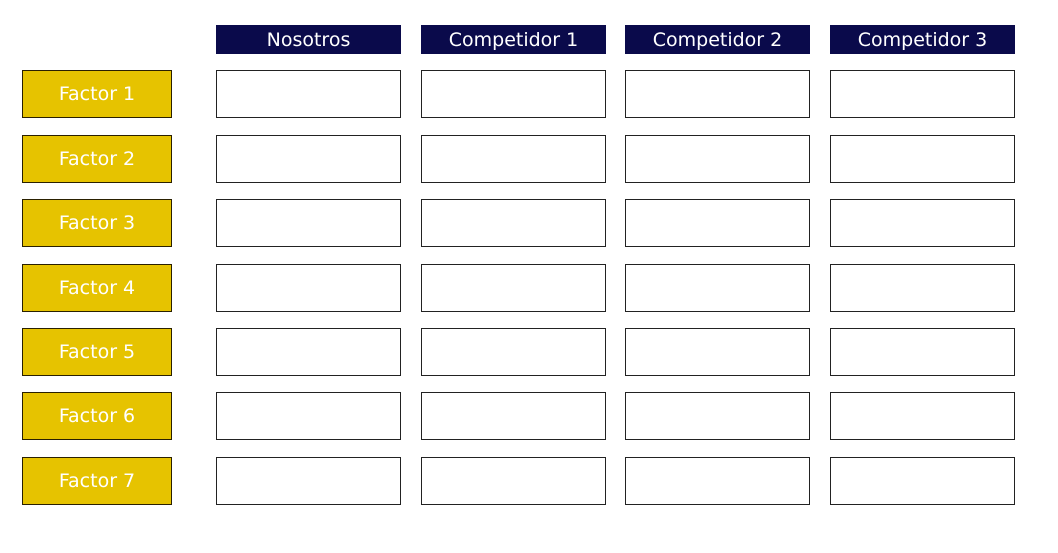 This screenshot has height=553, width=1058. I want to click on column-header: Competidor 1, so click(513, 39).